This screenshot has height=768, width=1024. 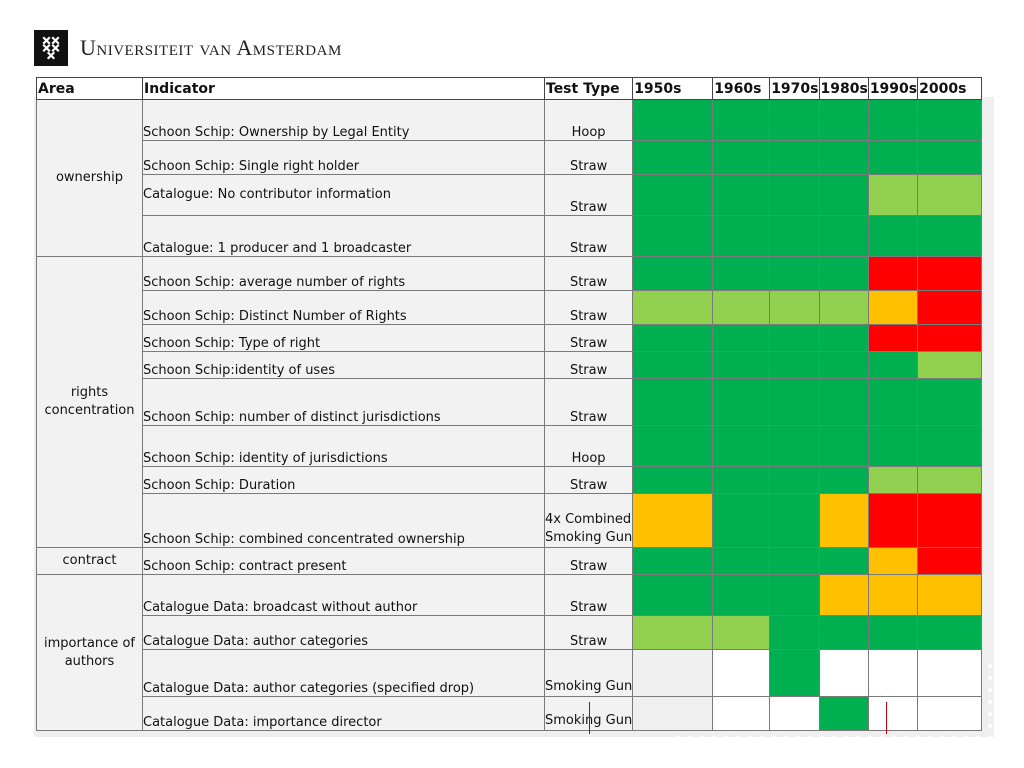 I want to click on indicator-cell: Schoon Schip: contract present, so click(x=343, y=561).